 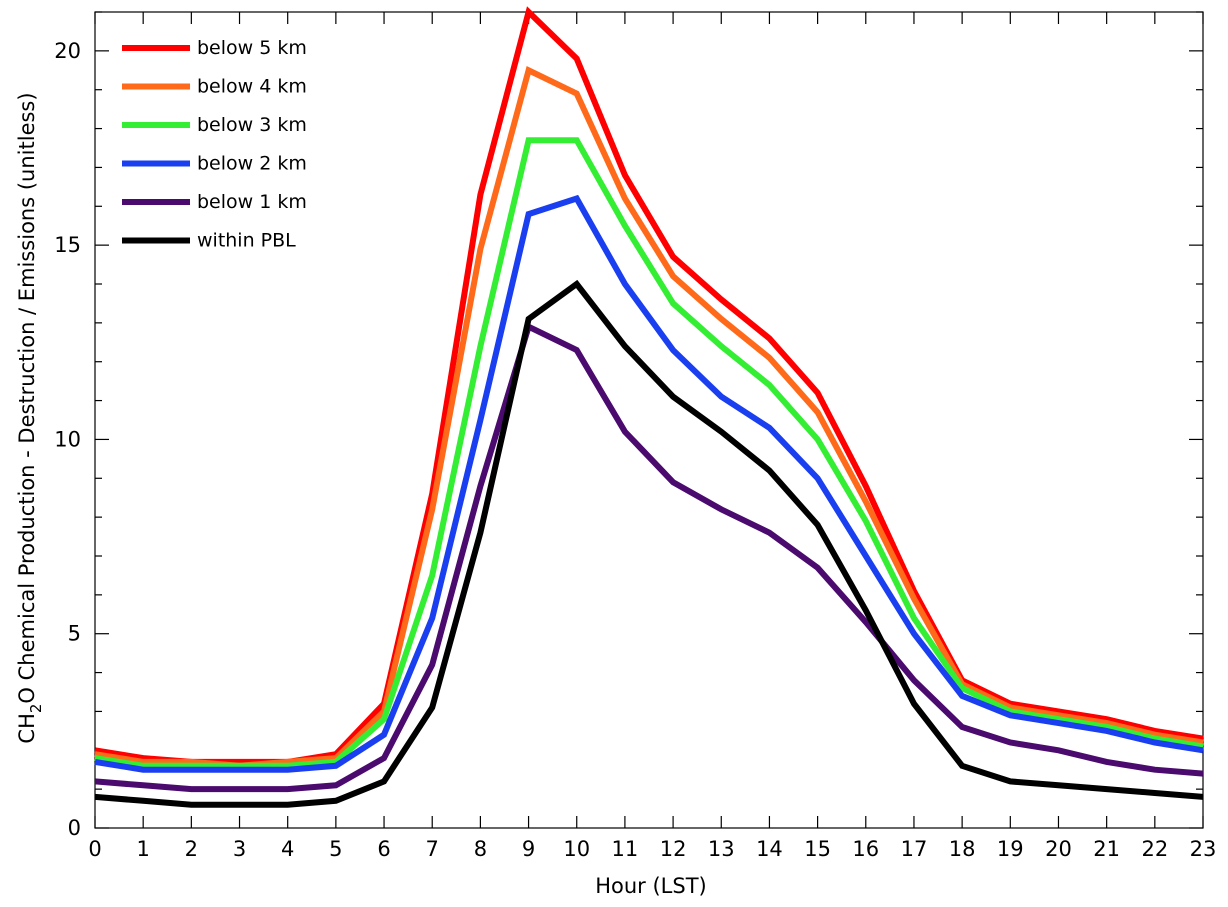 I want to click on x-tick-label: 1, so click(x=142, y=849).